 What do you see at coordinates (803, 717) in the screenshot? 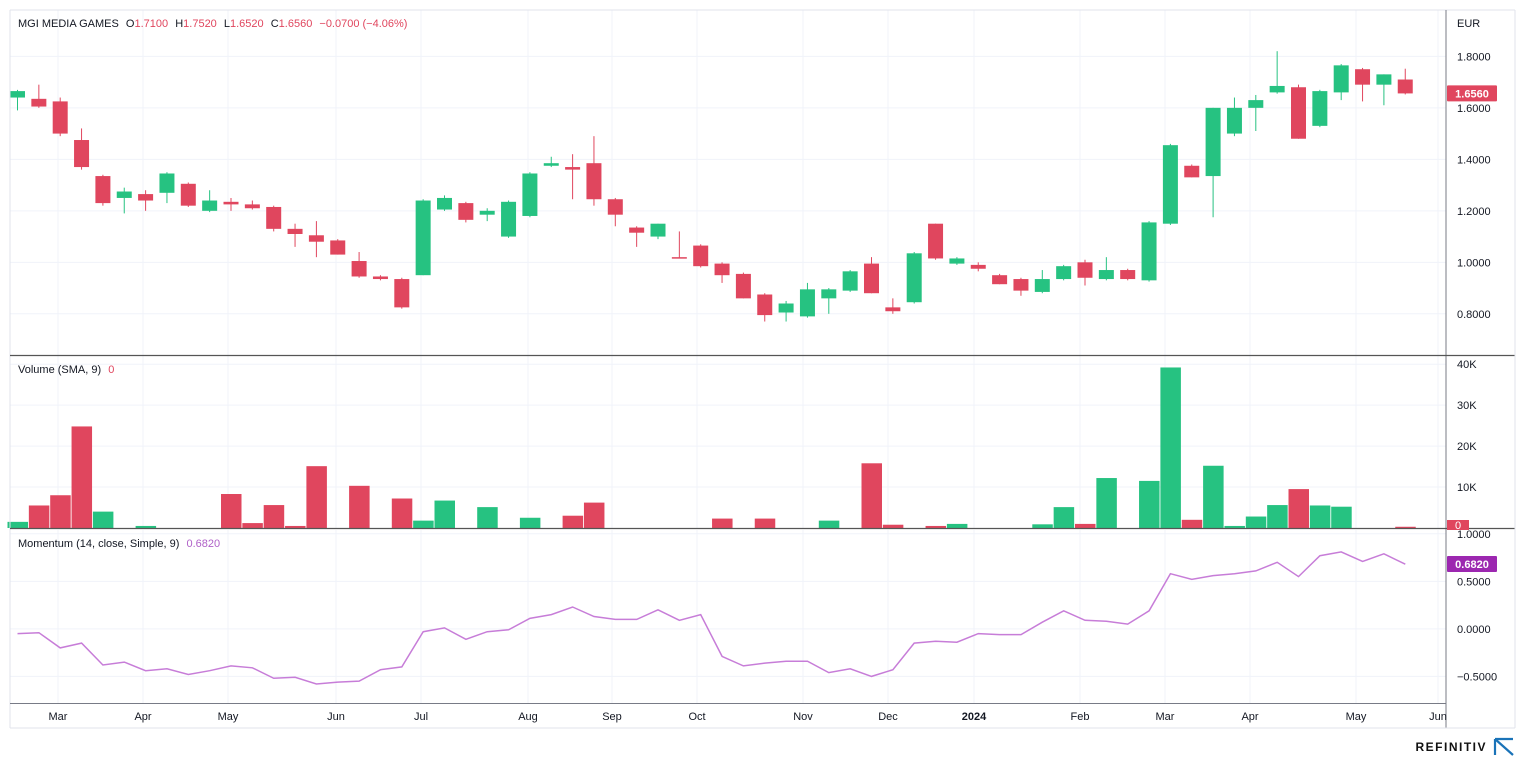
I see `x-tick-label: Nov` at bounding box center [803, 717].